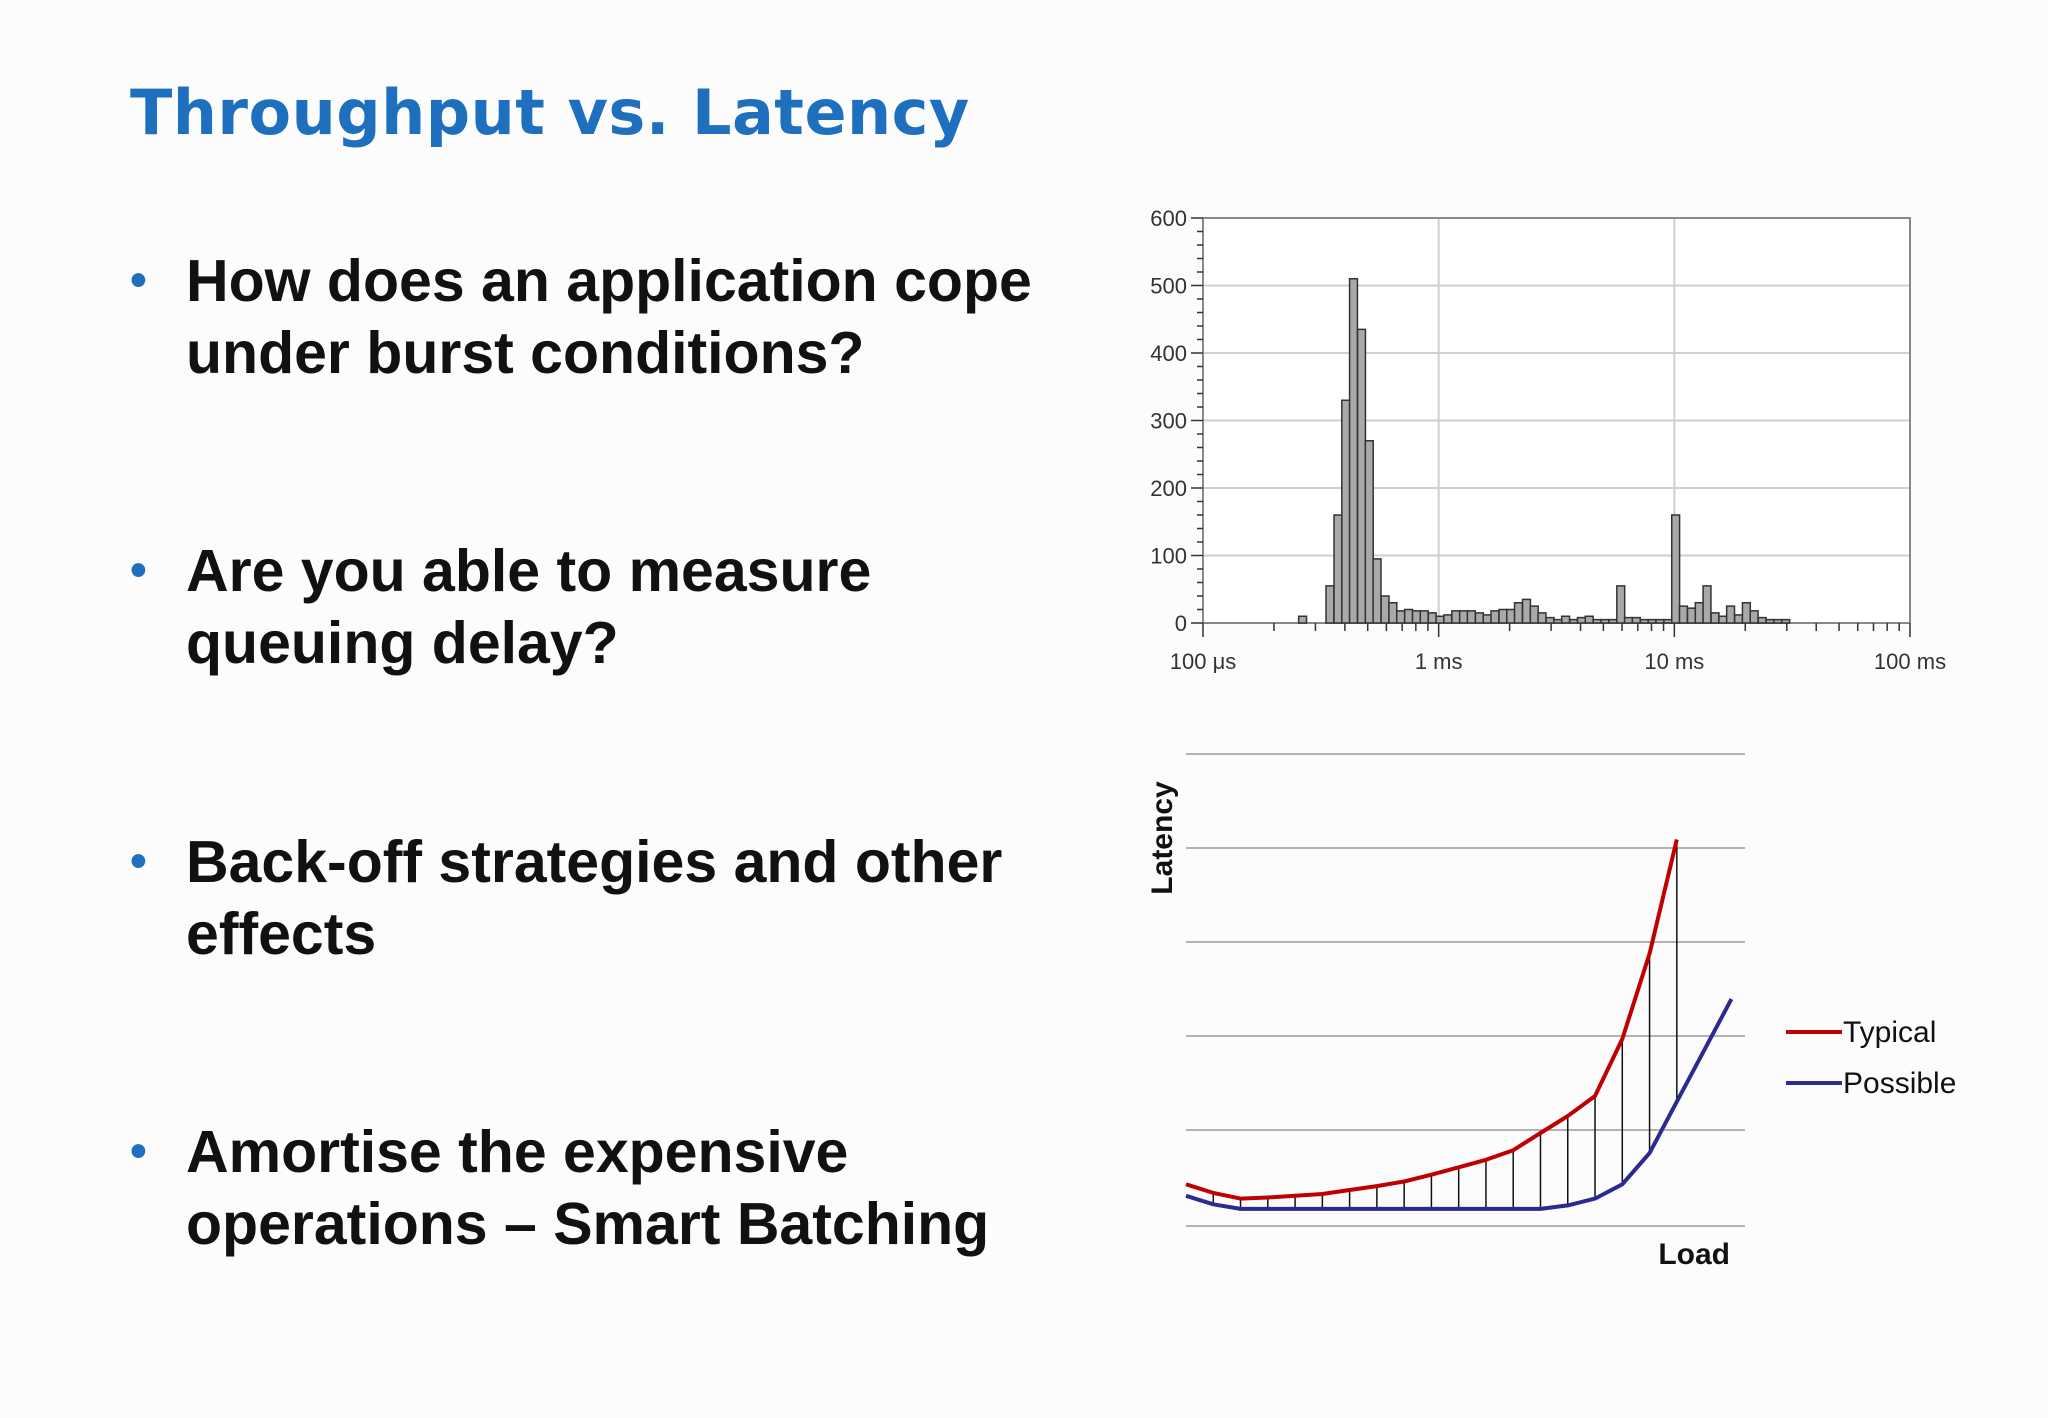 The image size is (2048, 1418). What do you see at coordinates (1168, 353) in the screenshot?
I see `y-tick-label: 400` at bounding box center [1168, 353].